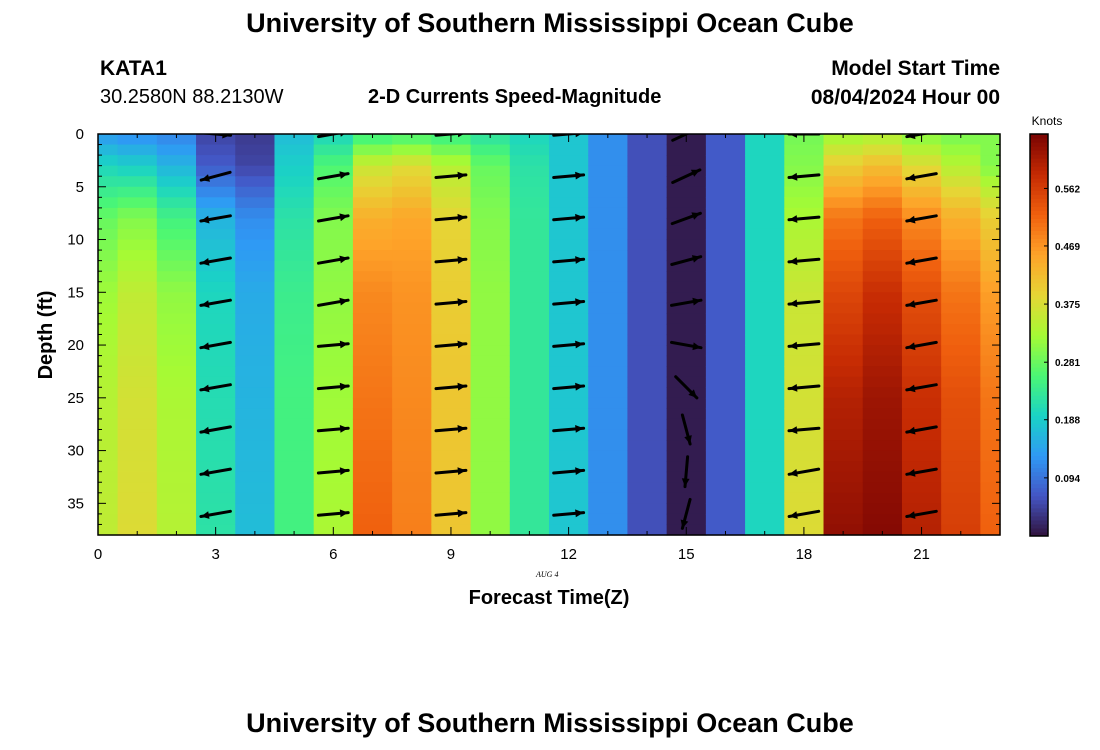 Image resolution: width=1100 pixels, height=750 pixels. I want to click on y-tick-label: 10, so click(75, 240).